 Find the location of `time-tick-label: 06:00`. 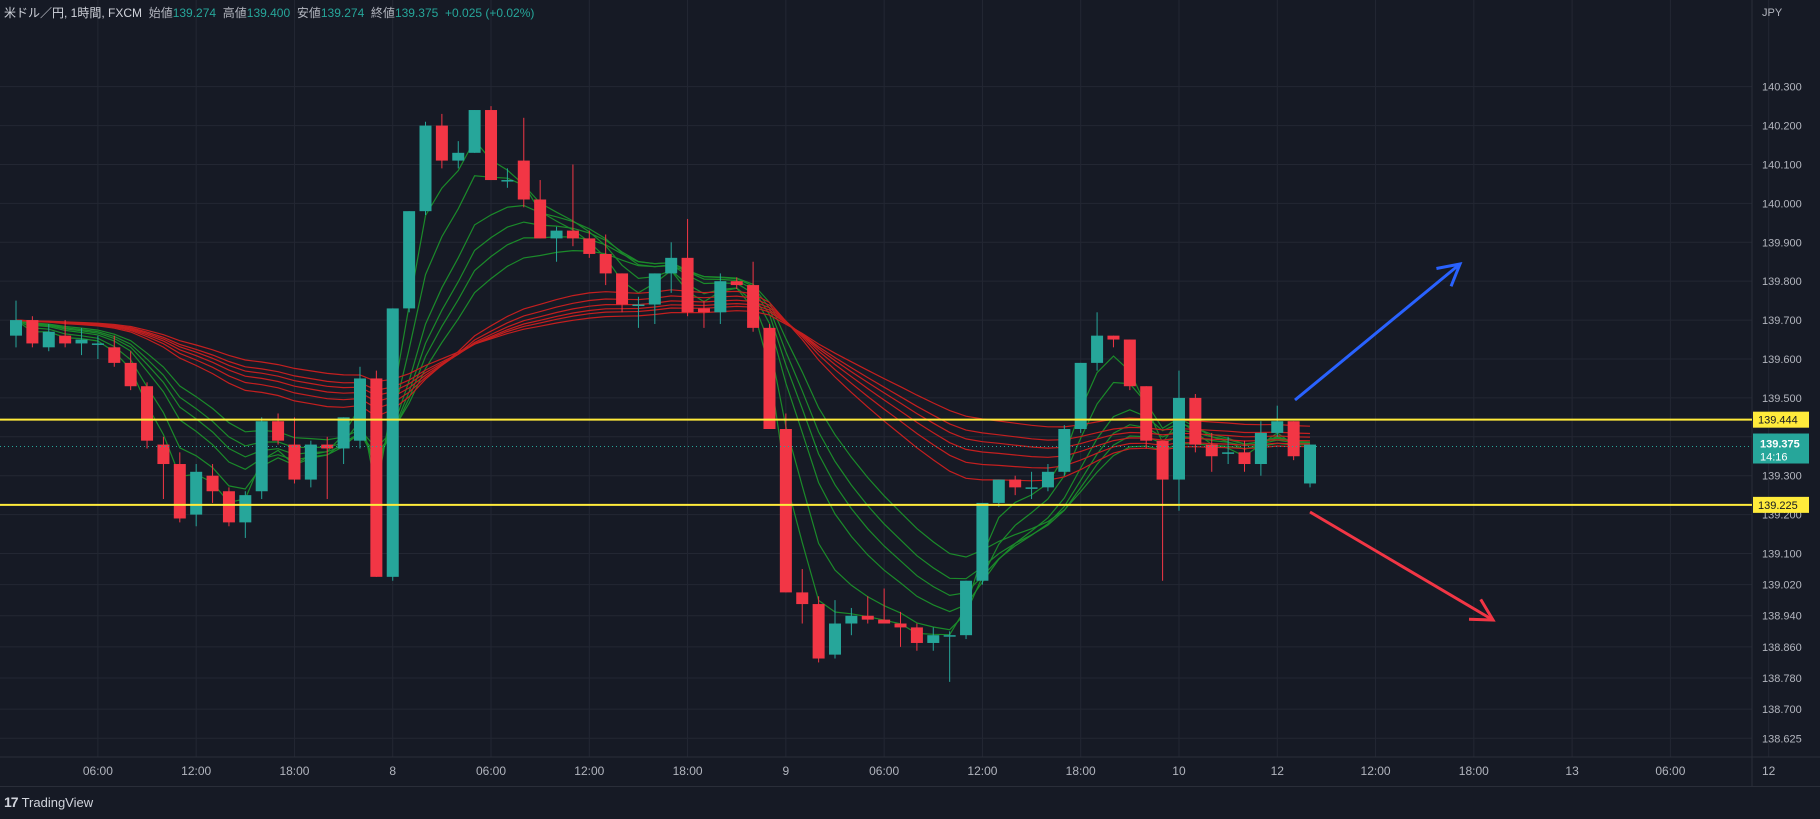

time-tick-label: 06:00 is located at coordinates (884, 771).